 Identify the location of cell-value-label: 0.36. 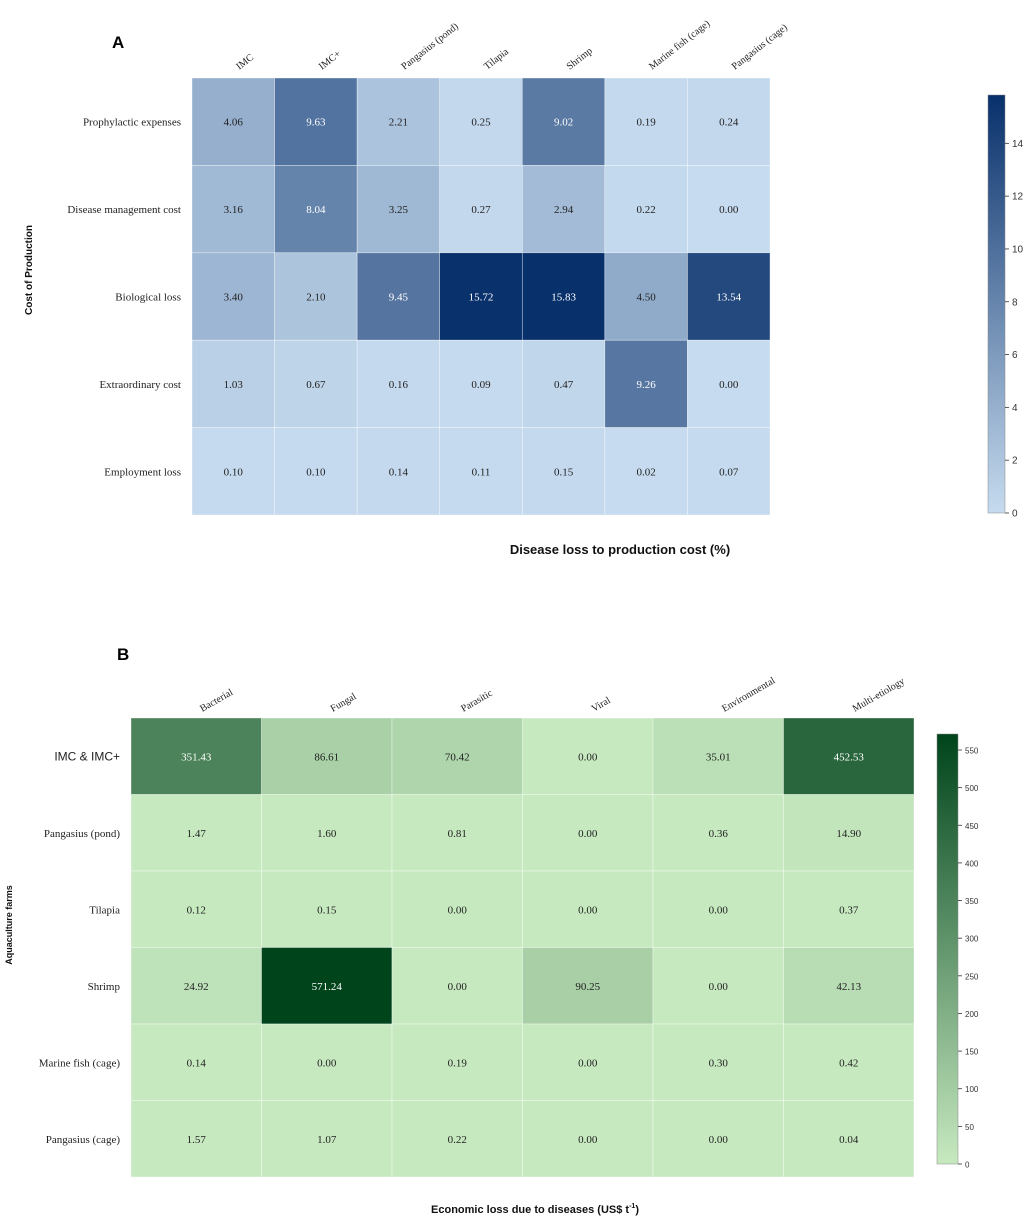
(719, 834).